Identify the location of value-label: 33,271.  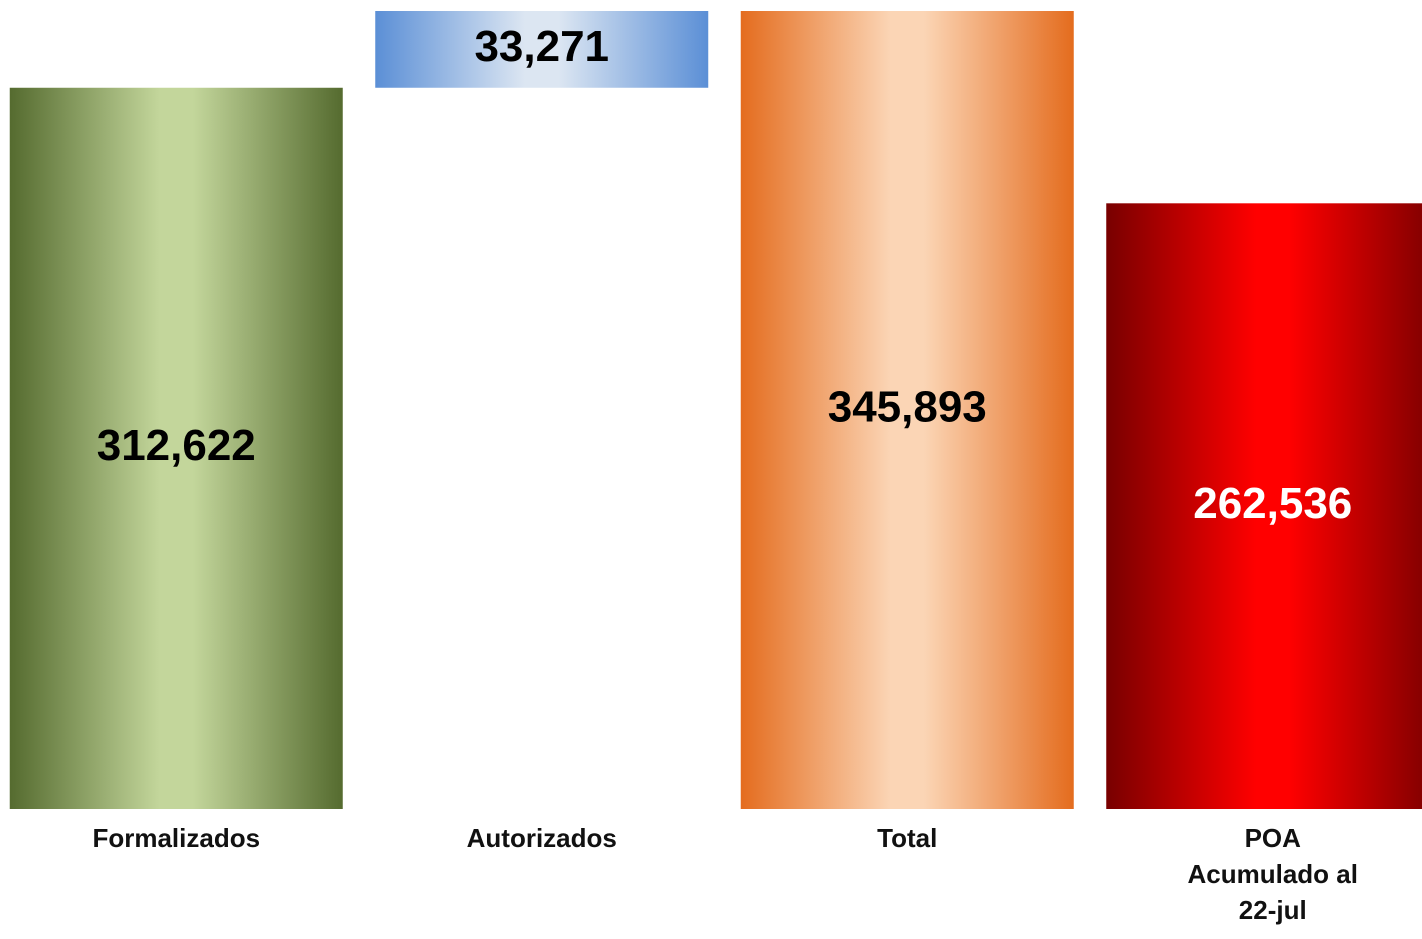
(541, 46).